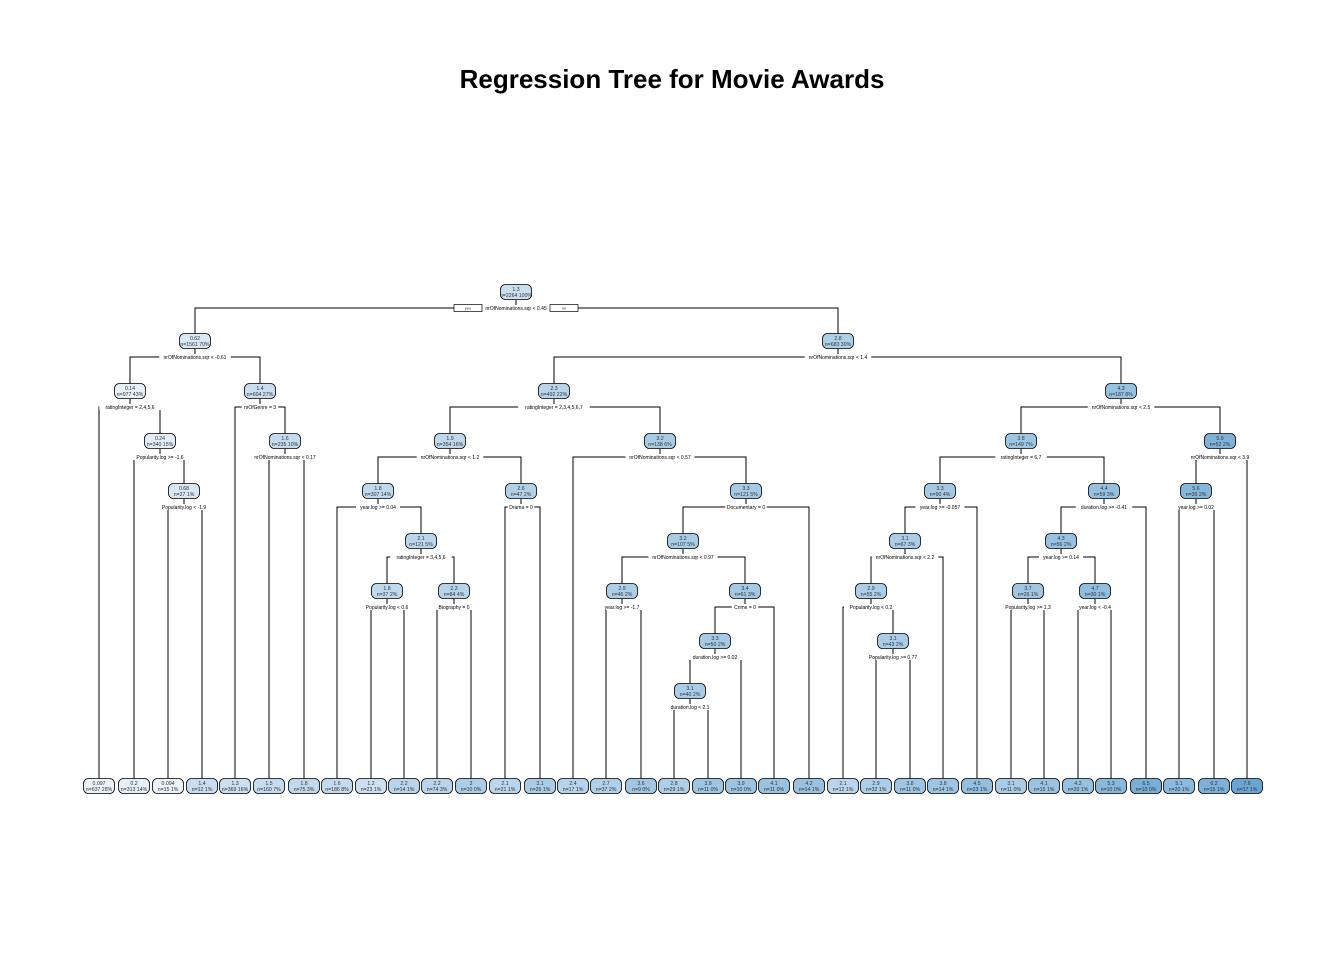  I want to click on split-node: 1.6n=235 10%, so click(285, 441).